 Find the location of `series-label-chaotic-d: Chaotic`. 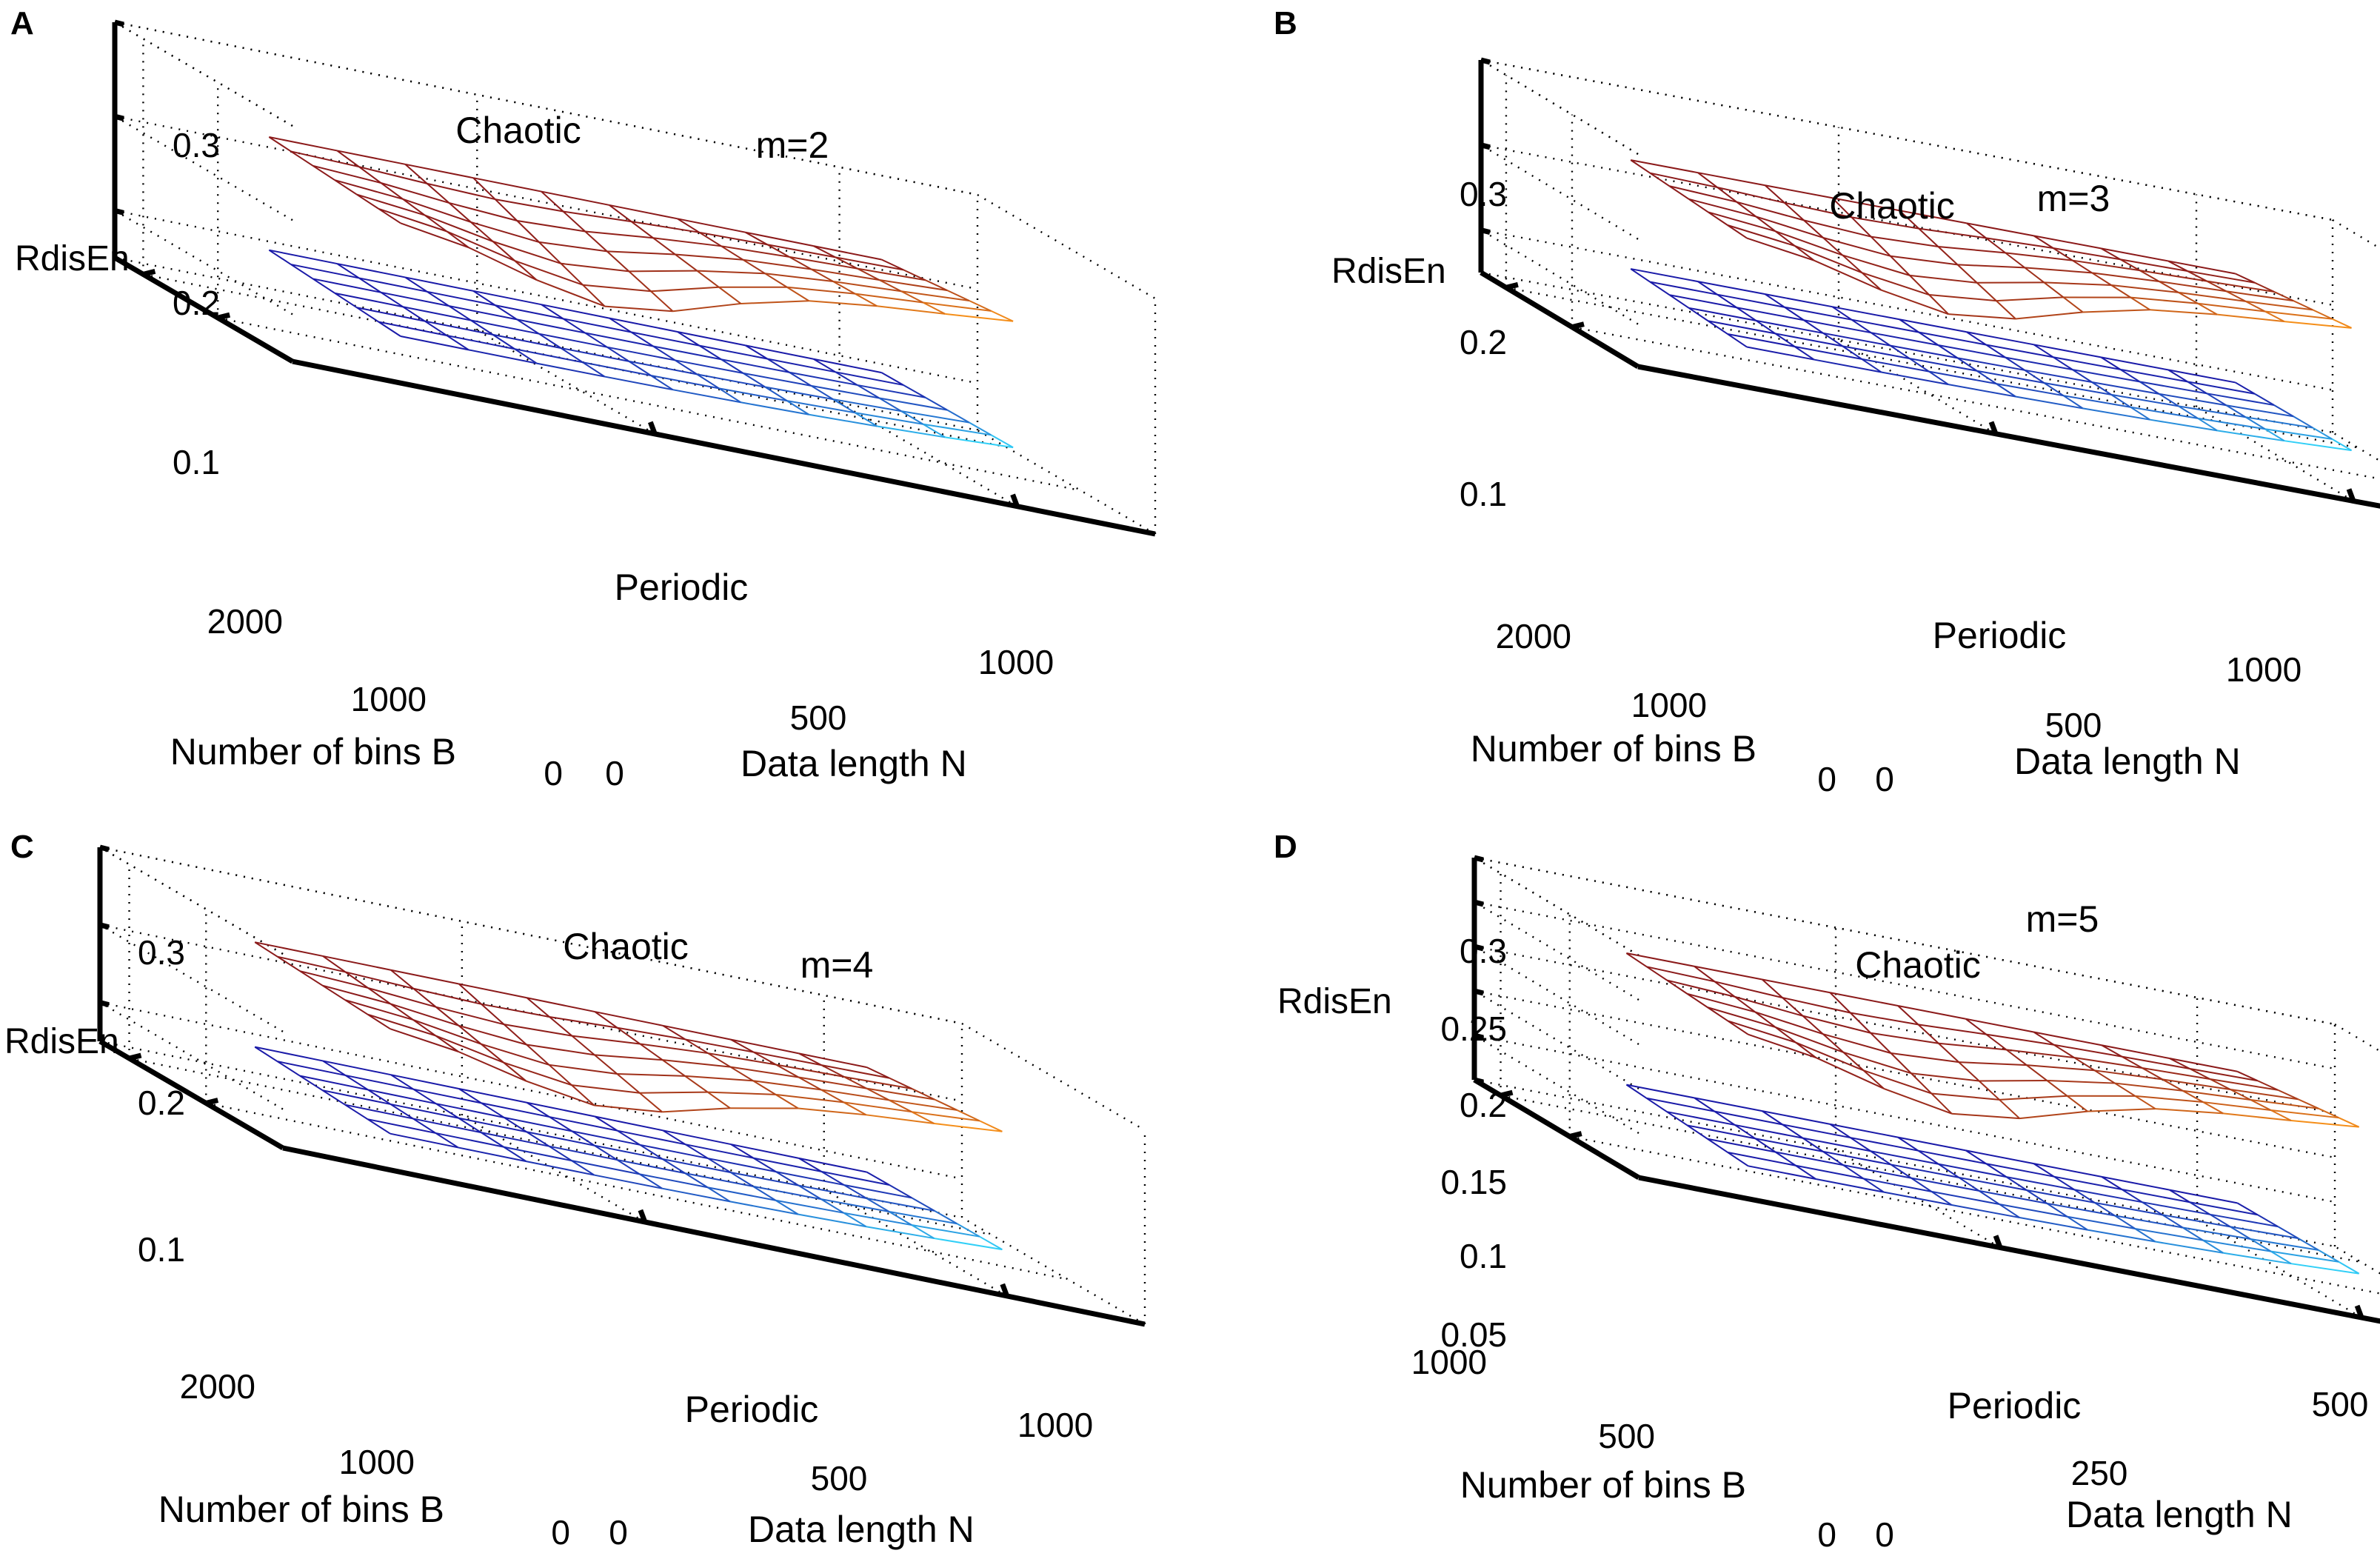

series-label-chaotic-d: Chaotic is located at coordinates (1918, 965).